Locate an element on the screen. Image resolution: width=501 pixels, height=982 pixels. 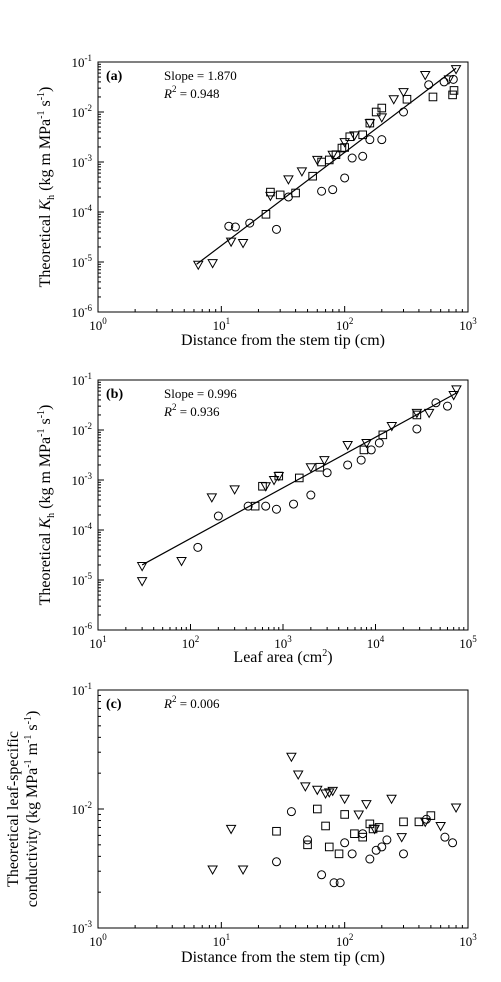
y-axis-title: Theoretical leaf-specific is located at coordinates (13, 809).